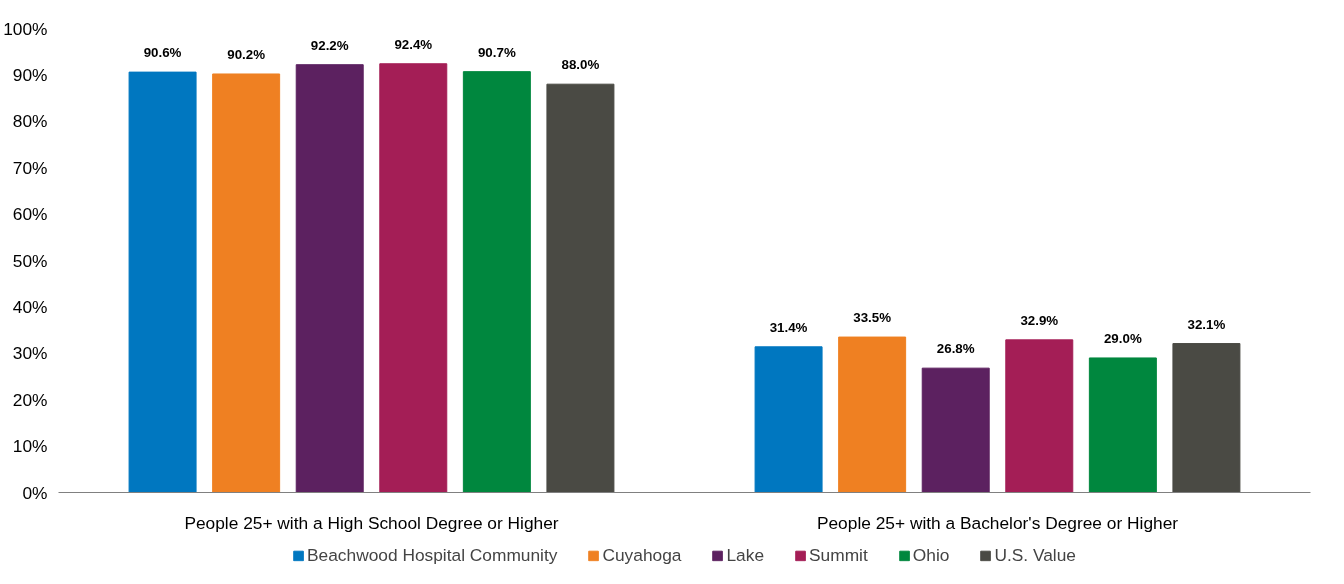 The image size is (1344, 584). I want to click on y-tick-label: 80%, so click(30, 121).